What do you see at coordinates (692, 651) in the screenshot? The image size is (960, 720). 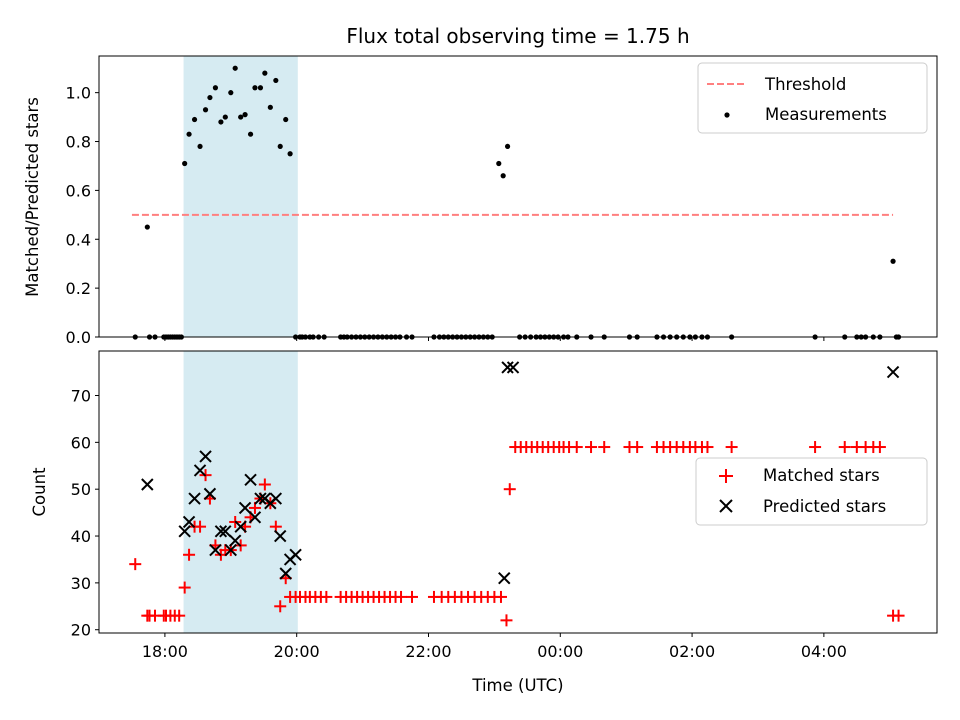 I see `bottom-x-tick-label: 02:00` at bounding box center [692, 651].